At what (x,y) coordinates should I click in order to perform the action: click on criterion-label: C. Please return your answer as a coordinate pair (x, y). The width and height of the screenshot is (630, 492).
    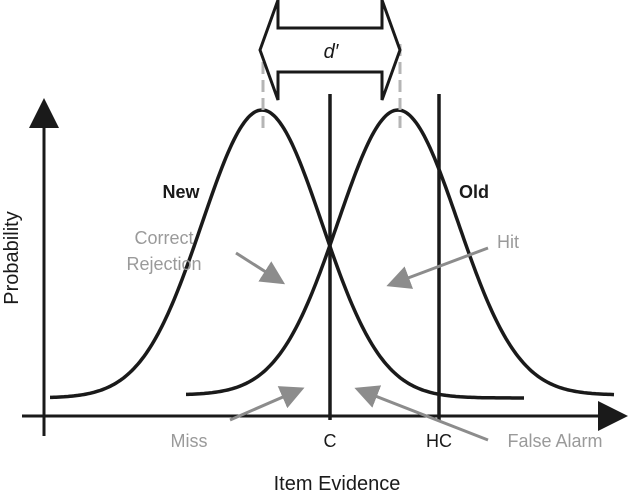
    Looking at the image, I should click on (330, 441).